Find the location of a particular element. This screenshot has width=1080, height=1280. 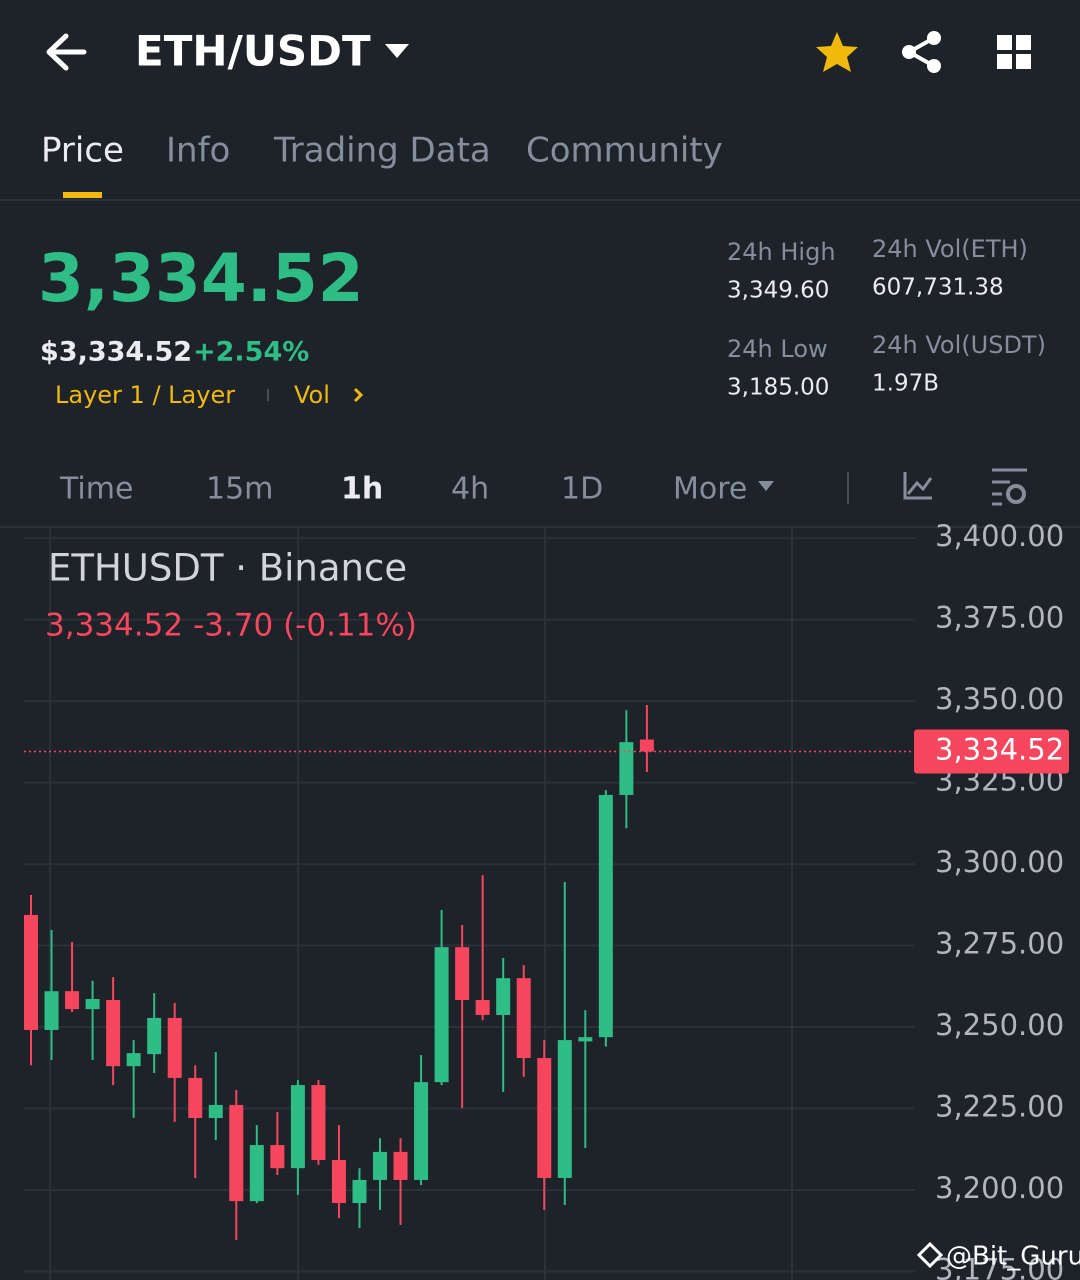

y-tick-label: 3,275.00 is located at coordinates (999, 944).